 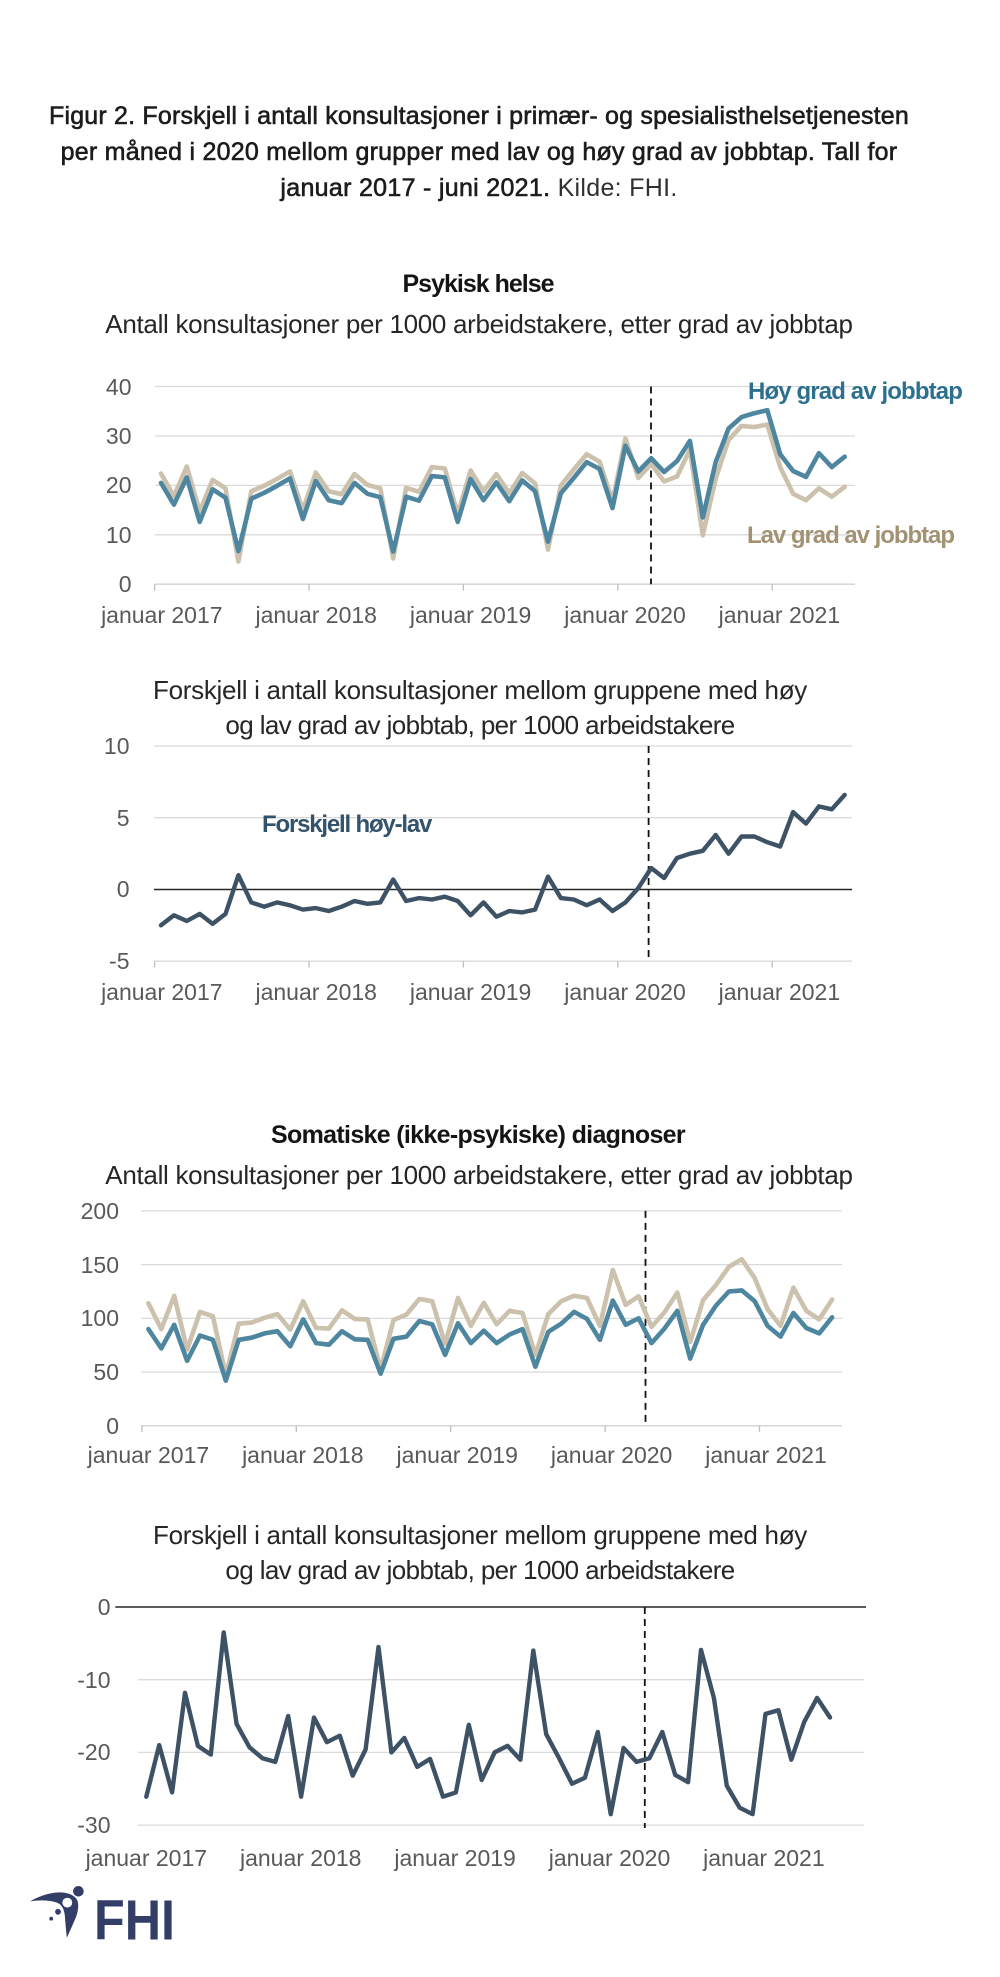 What do you see at coordinates (134, 1921) in the screenshot?
I see `svg-text: FHI` at bounding box center [134, 1921].